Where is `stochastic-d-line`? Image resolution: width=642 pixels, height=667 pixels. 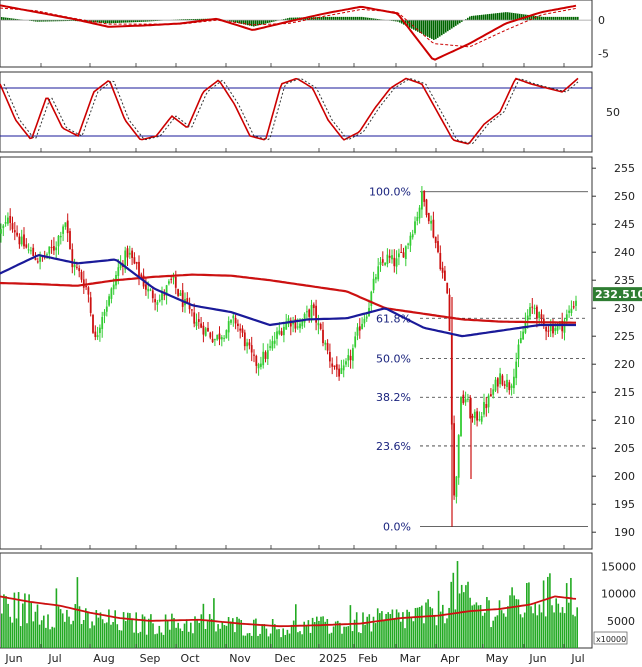 stochastic-d-line is located at coordinates (291, 111).